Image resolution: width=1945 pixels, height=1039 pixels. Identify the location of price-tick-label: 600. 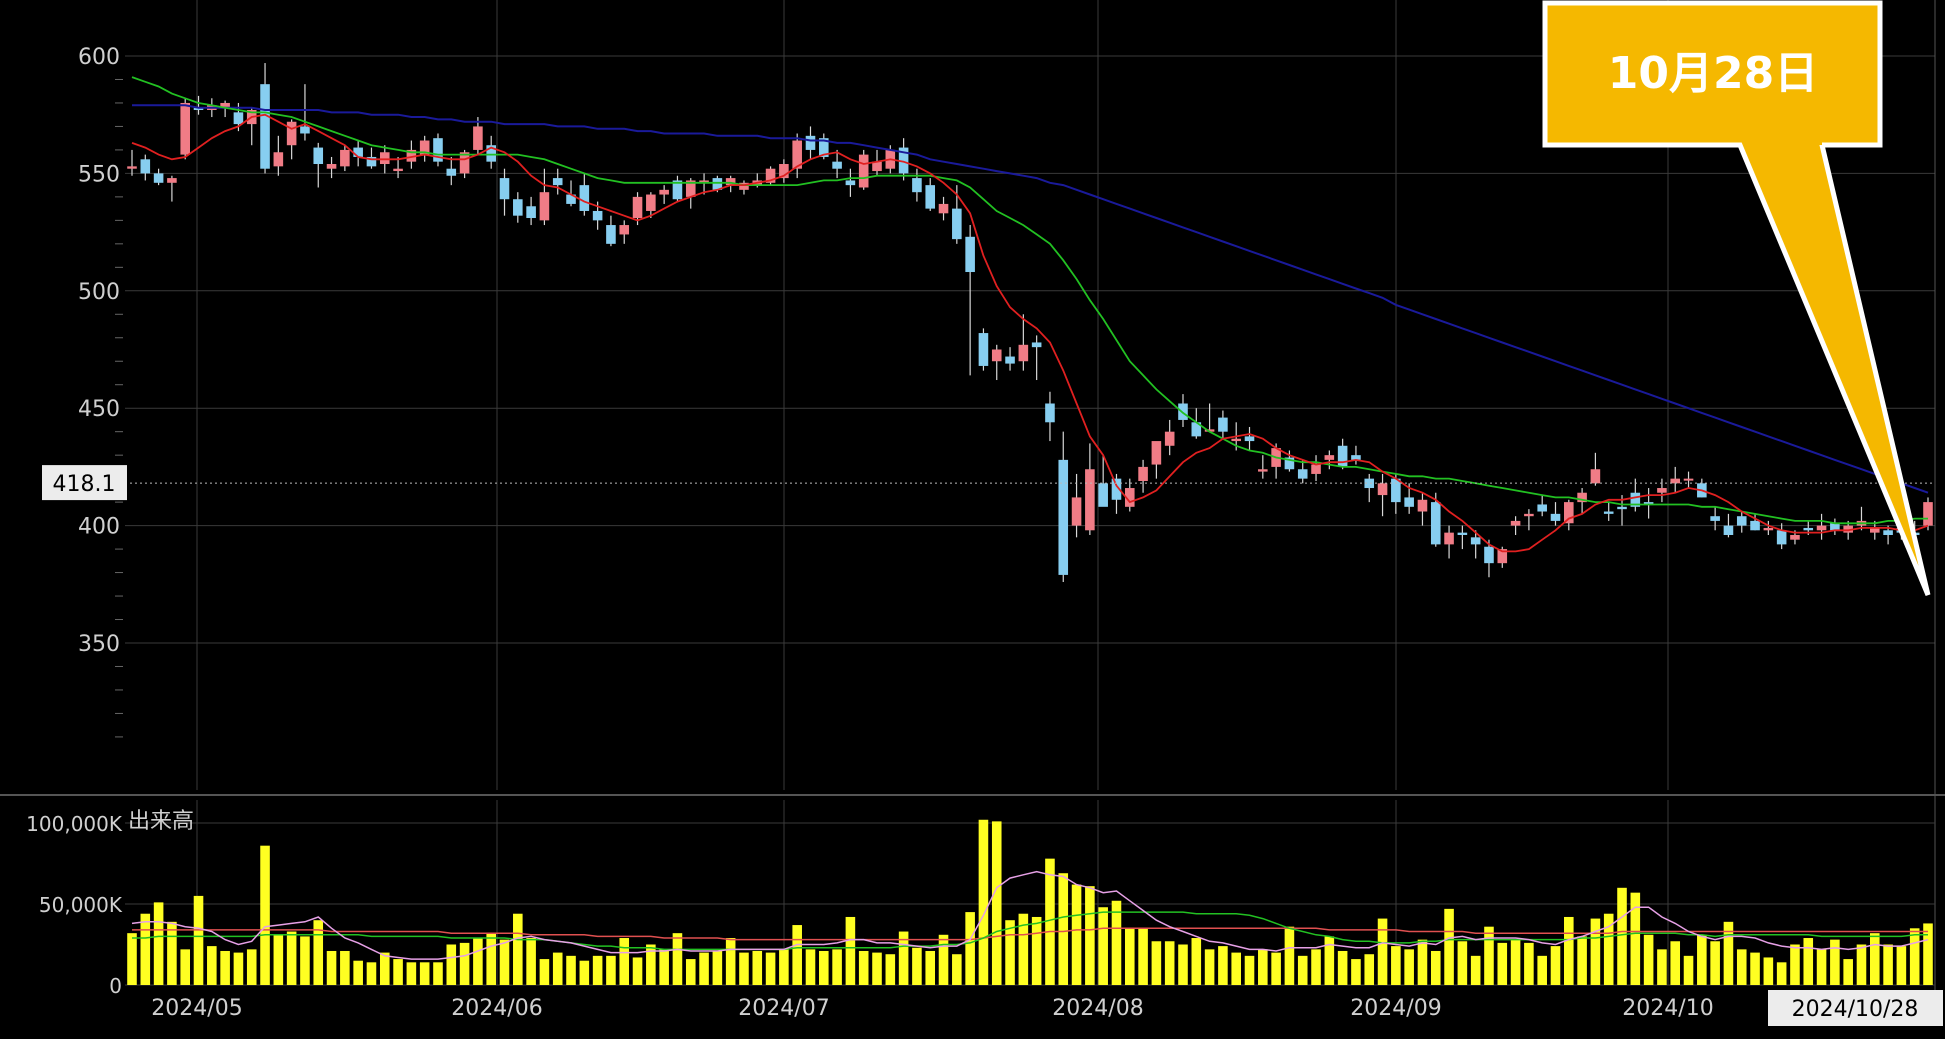
(99, 57).